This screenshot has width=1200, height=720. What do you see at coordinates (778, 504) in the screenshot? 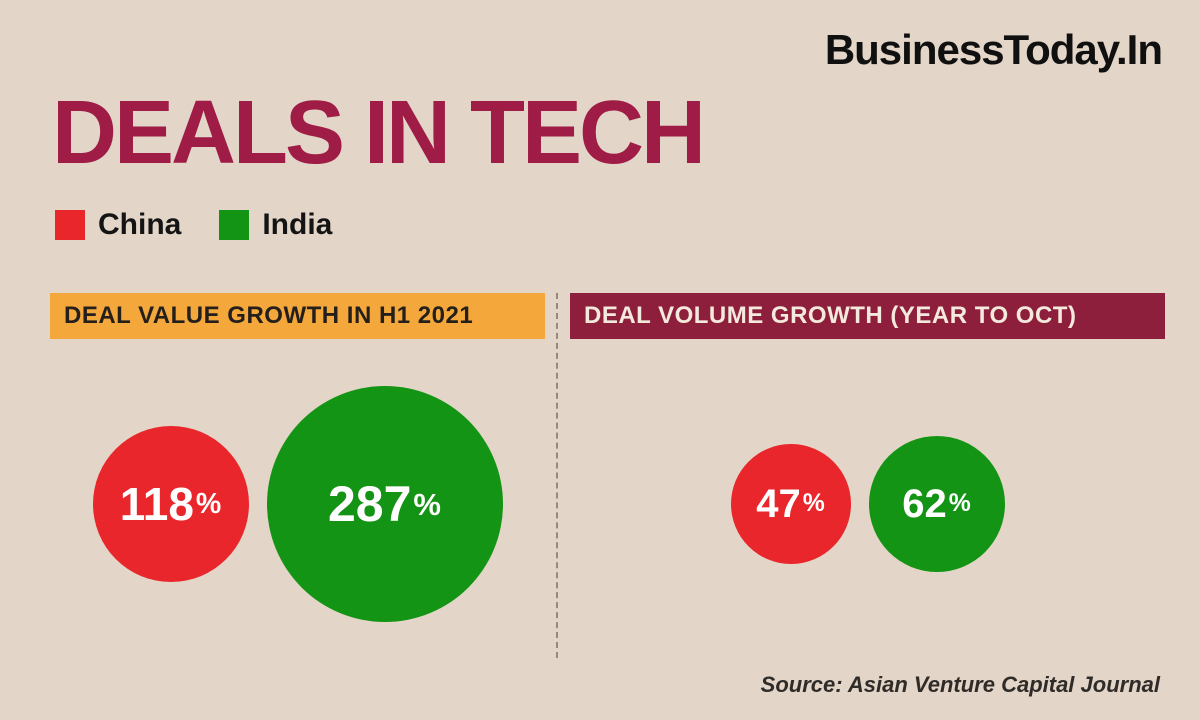
I see `bubble-value: 47` at bounding box center [778, 504].